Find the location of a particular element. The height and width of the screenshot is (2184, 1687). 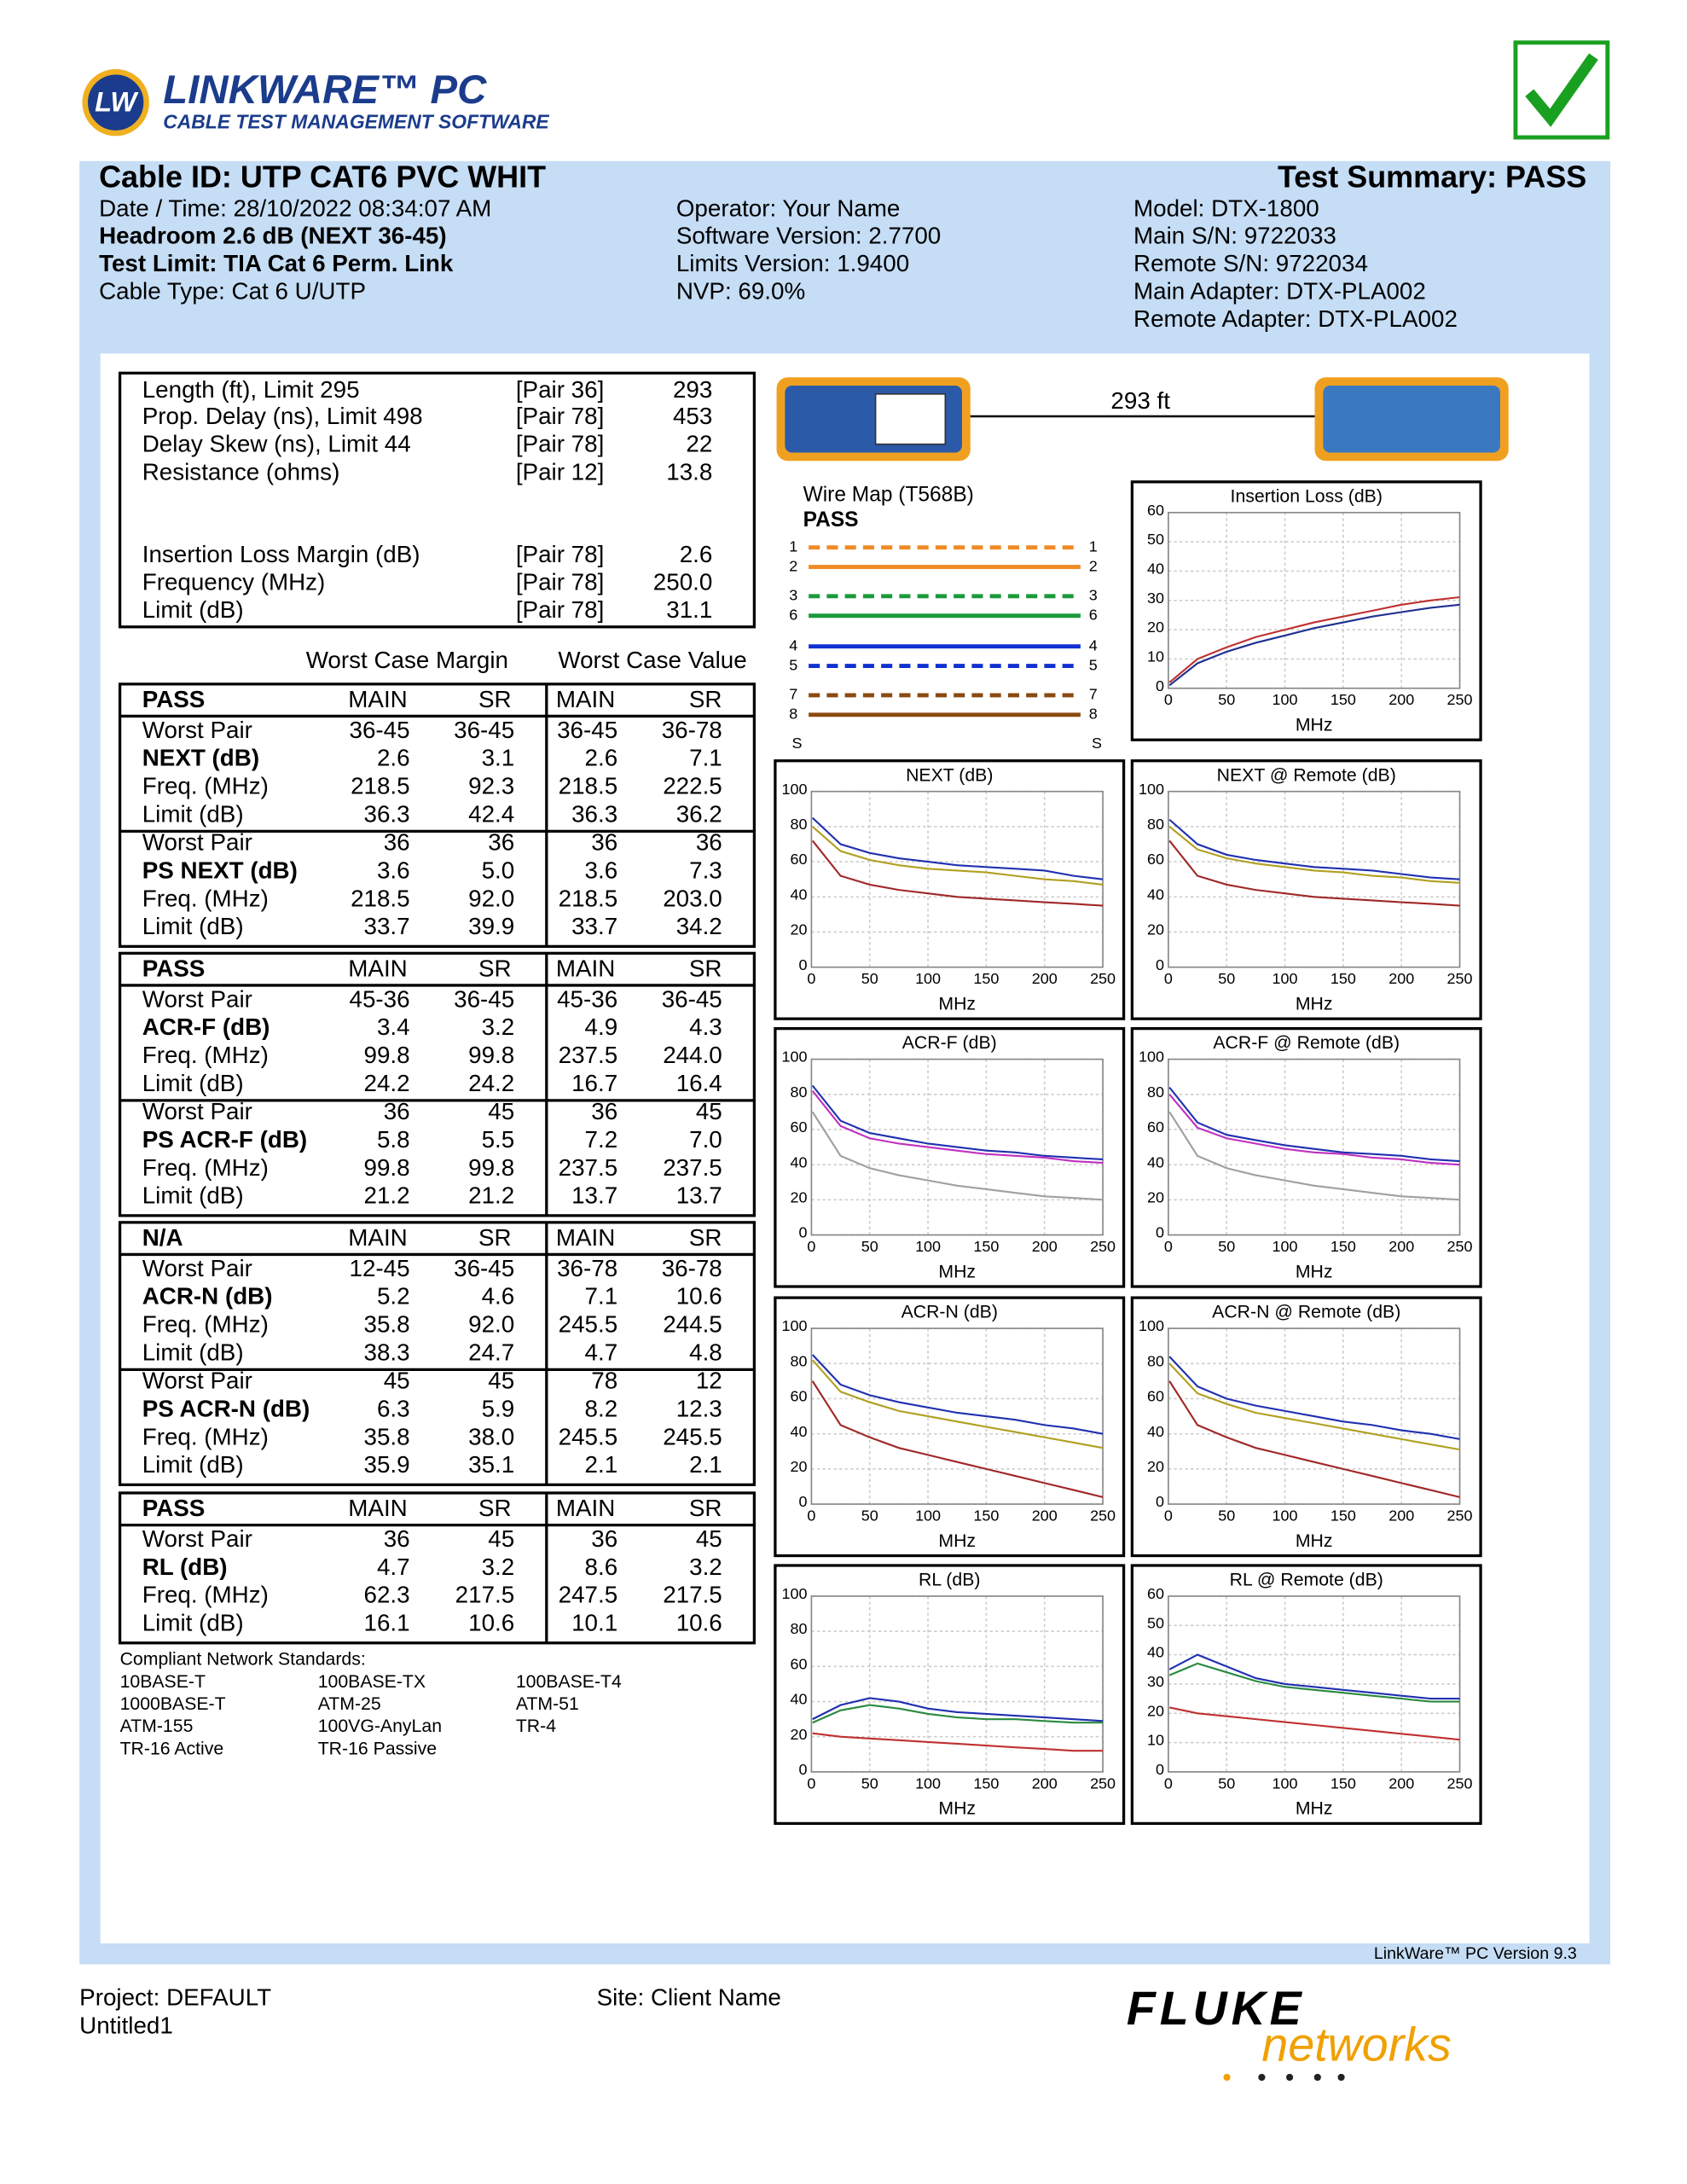

result-value: 250.0 is located at coordinates (683, 582).